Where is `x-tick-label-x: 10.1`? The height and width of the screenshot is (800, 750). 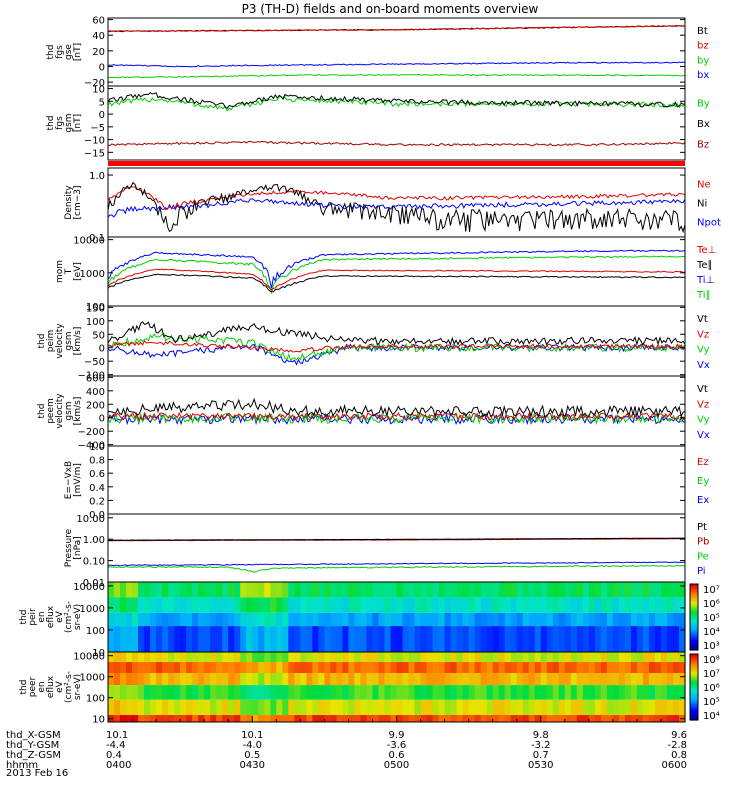 x-tick-label-x: 10.1 is located at coordinates (252, 735).